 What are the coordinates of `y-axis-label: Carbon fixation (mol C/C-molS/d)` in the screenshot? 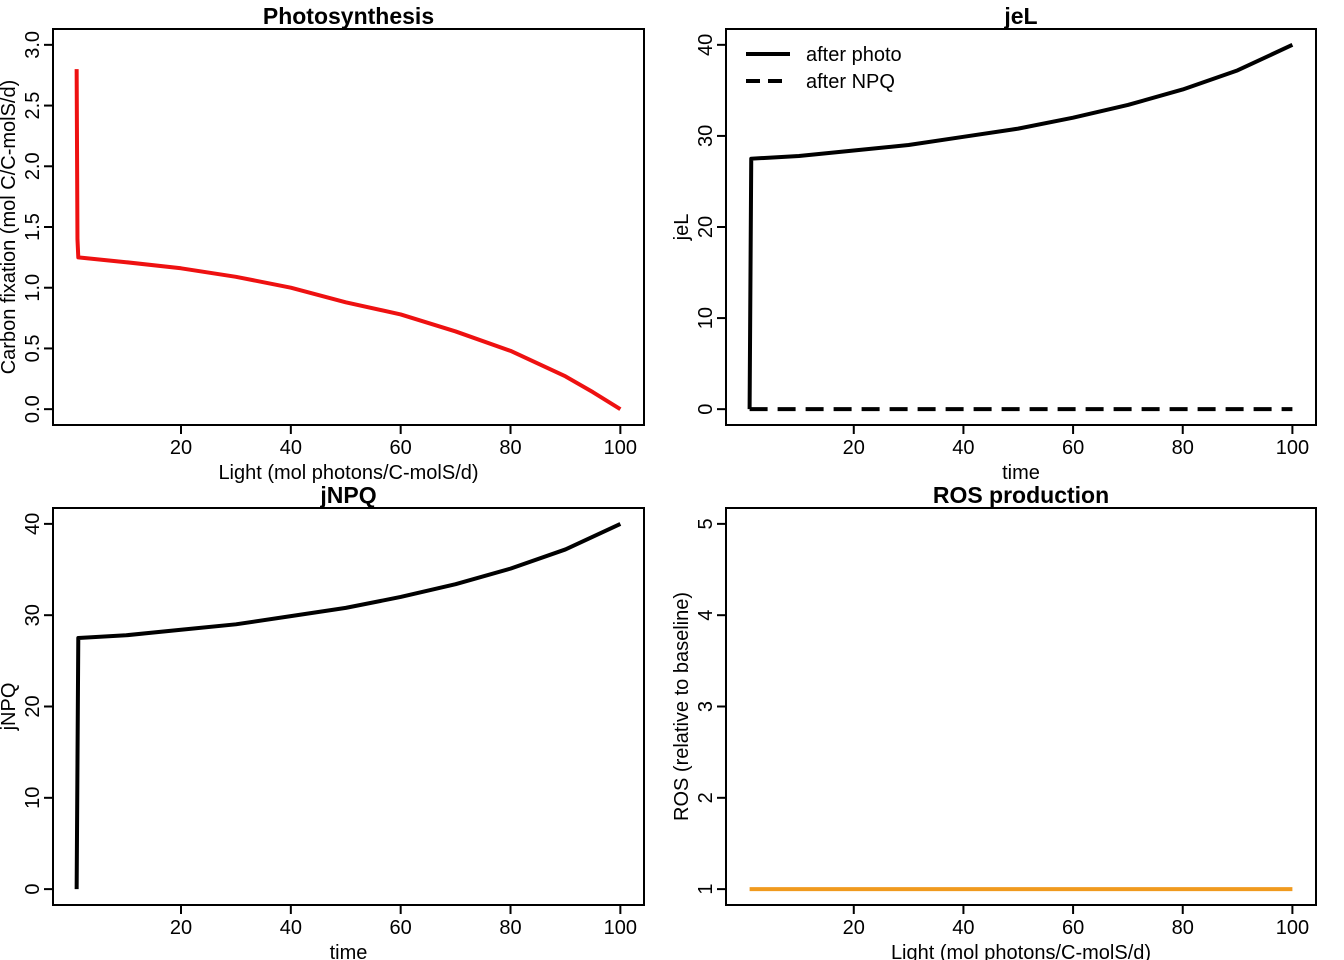 It's located at (10, 227).